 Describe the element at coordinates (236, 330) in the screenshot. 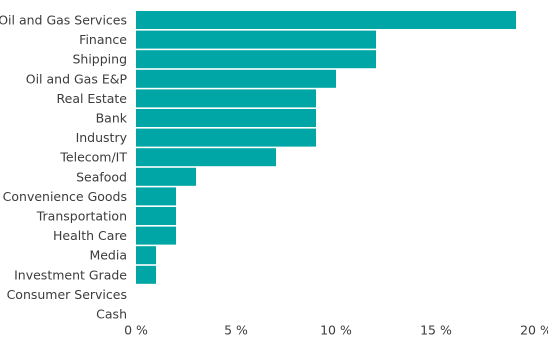

I see `x-tick-label-5: 5 %` at that location.